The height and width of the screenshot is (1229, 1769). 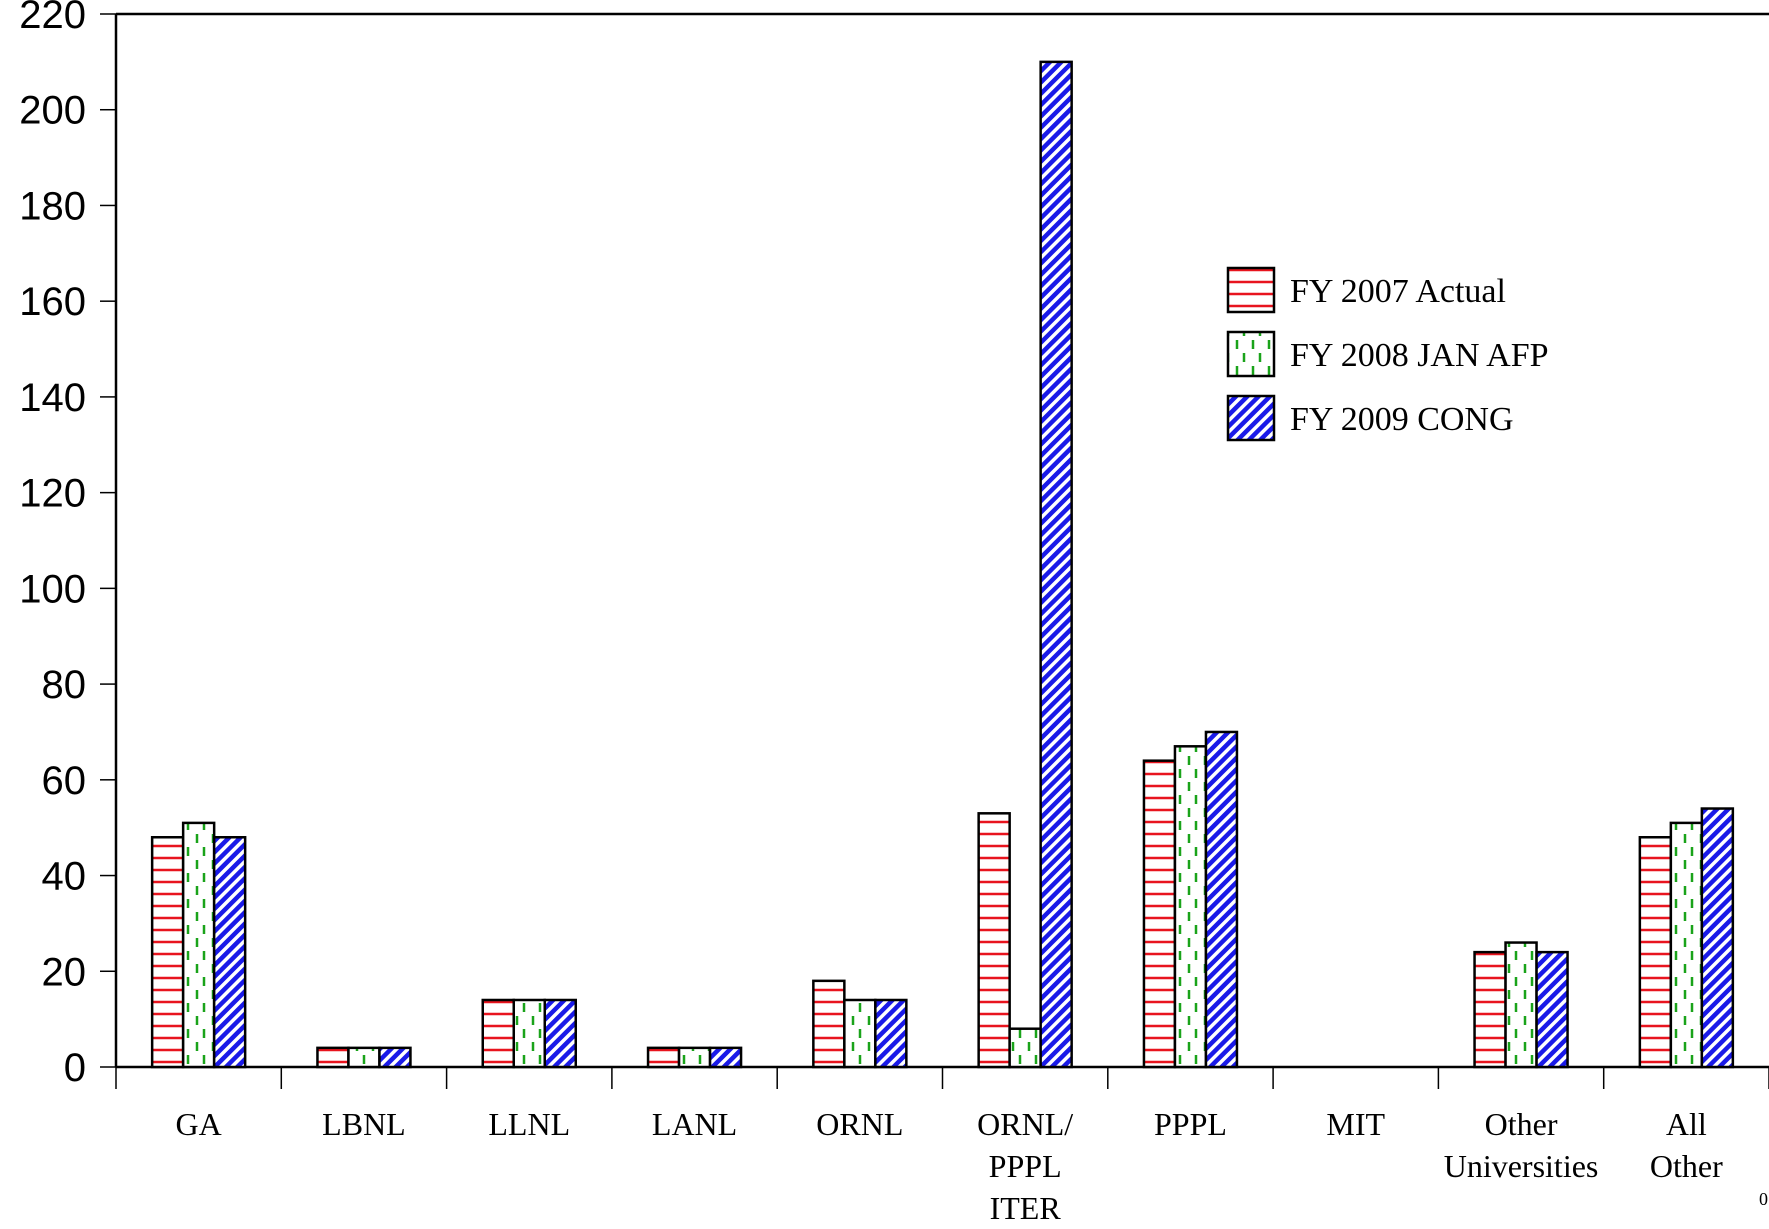 I want to click on y-tick-label: 60, so click(x=64, y=781).